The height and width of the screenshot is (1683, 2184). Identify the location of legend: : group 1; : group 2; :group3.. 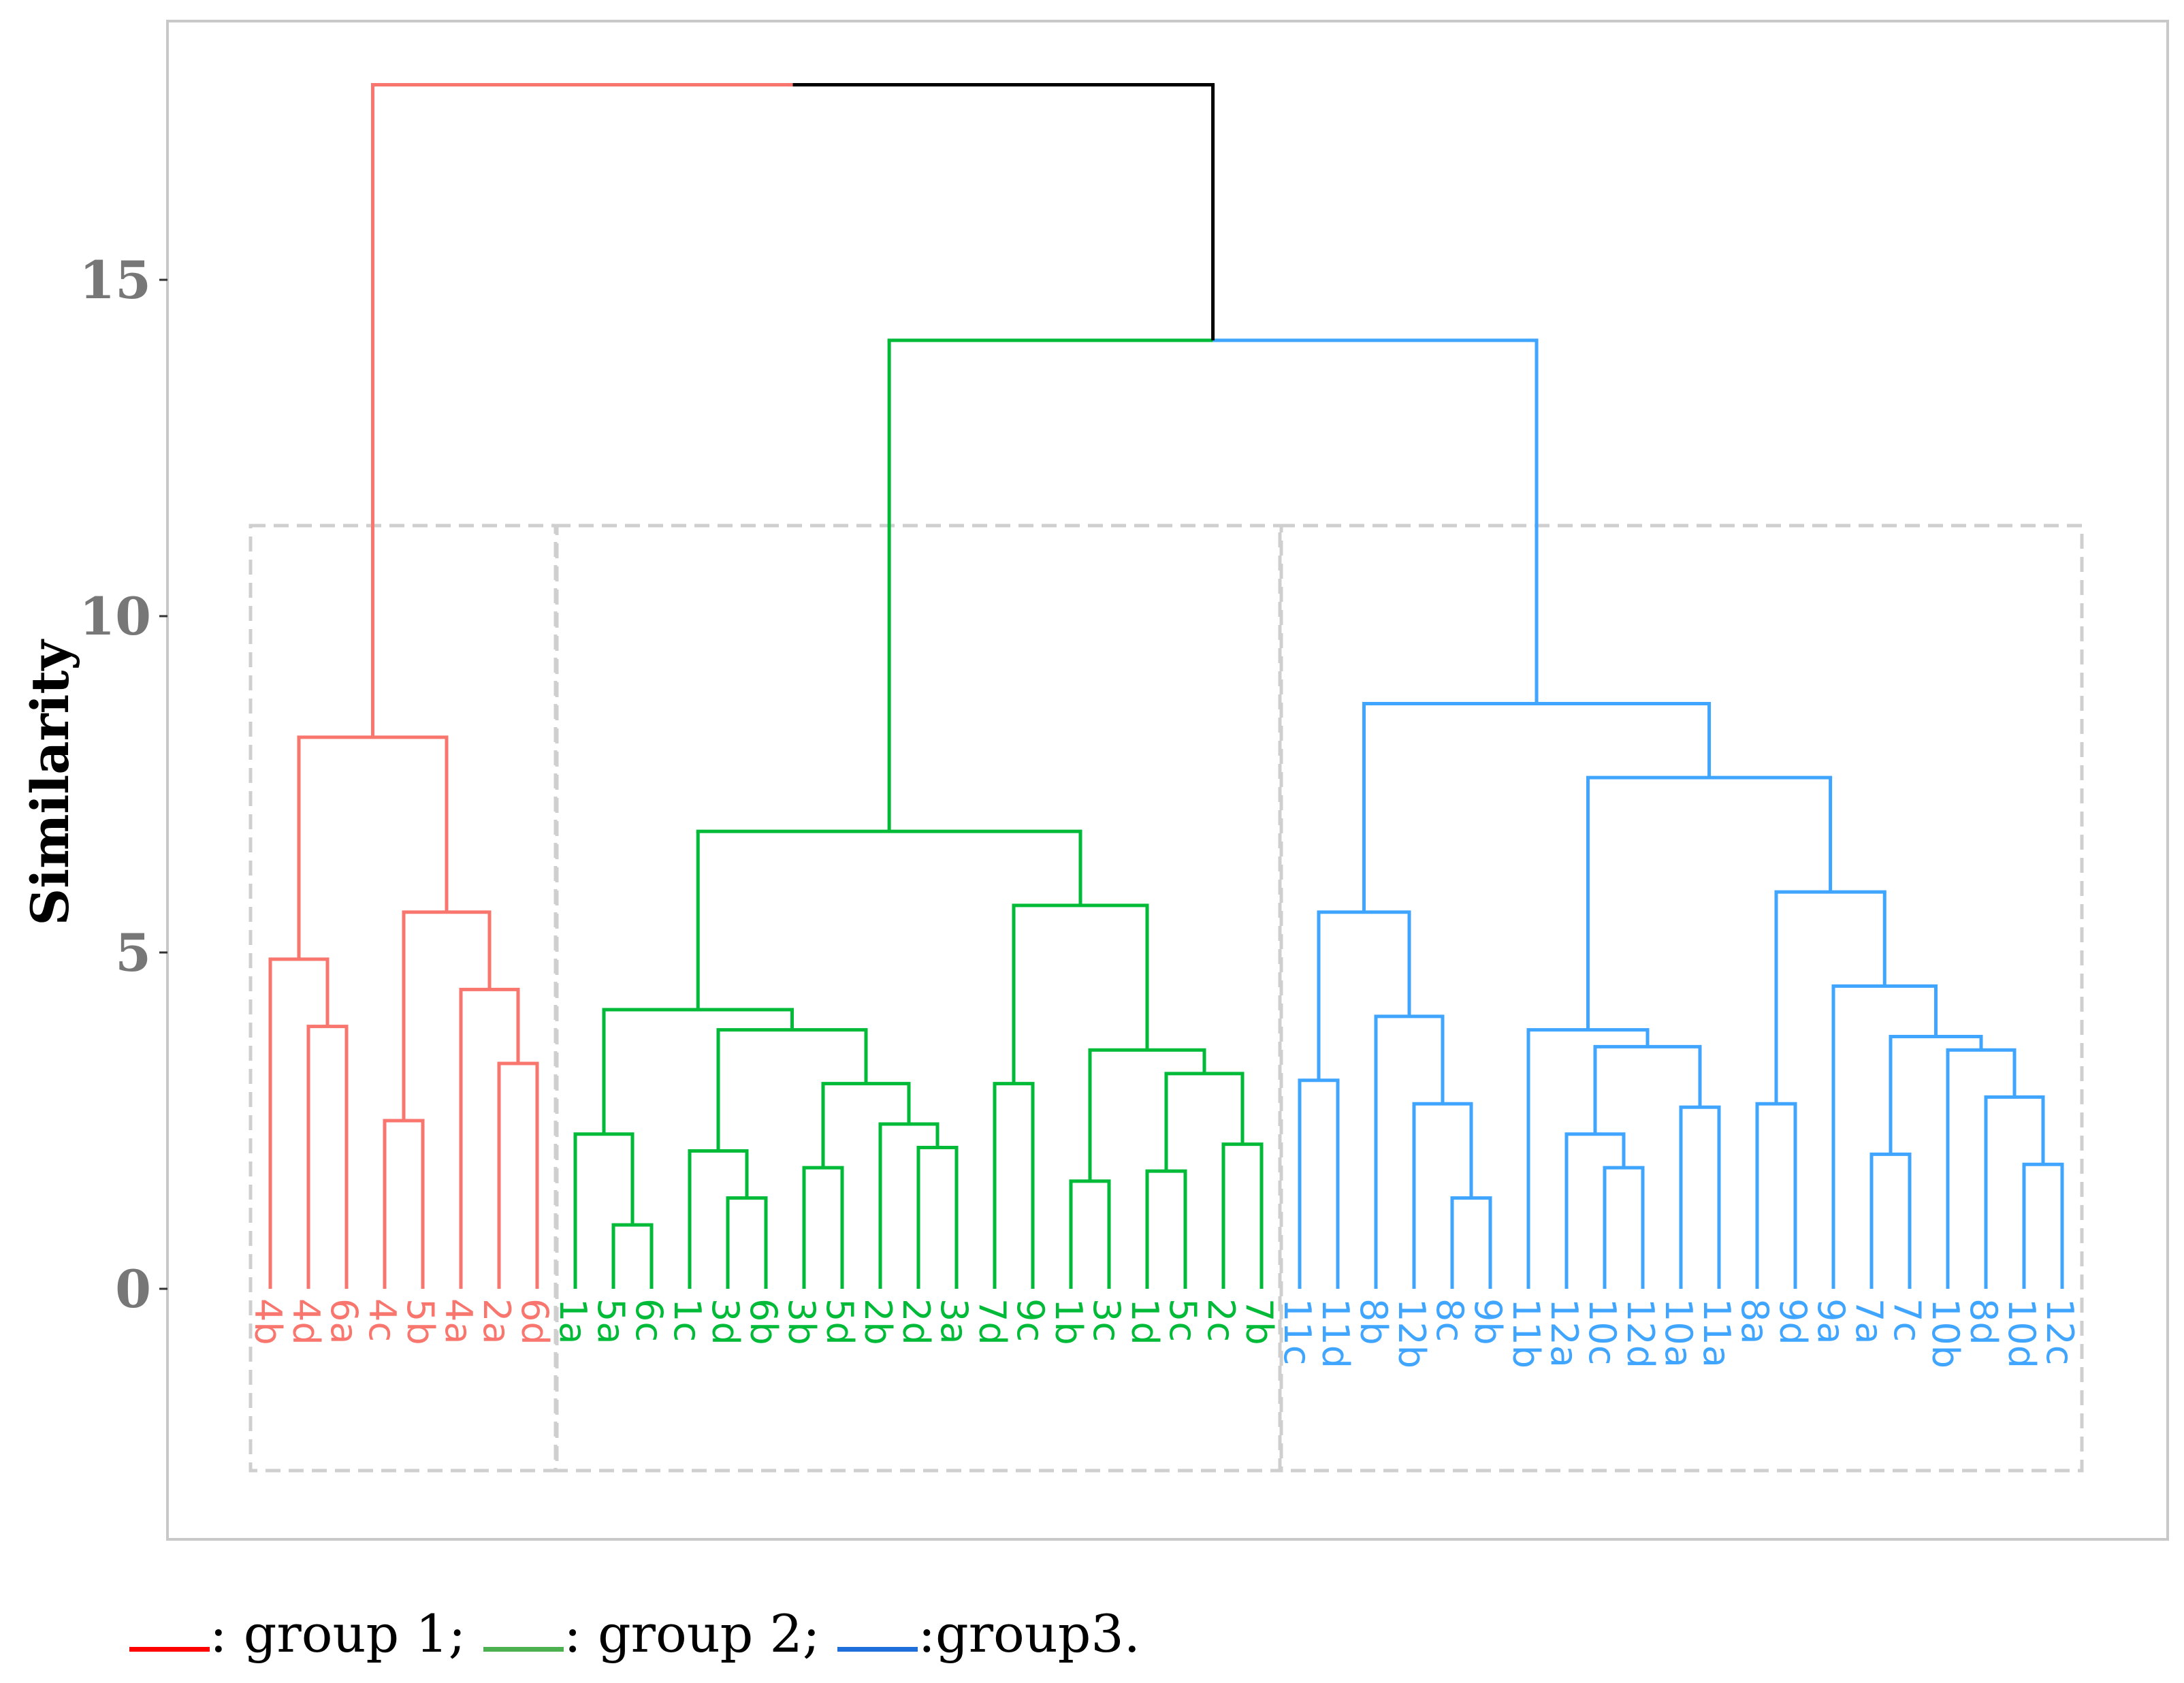
(635, 1633).